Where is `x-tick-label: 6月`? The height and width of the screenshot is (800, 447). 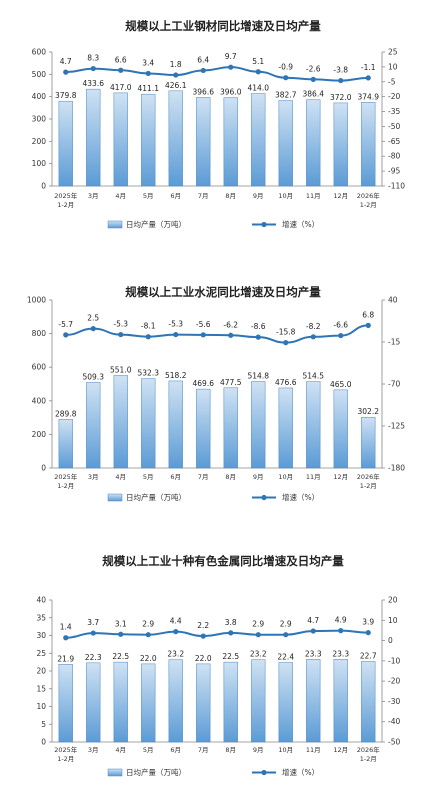 x-tick-label: 6月 is located at coordinates (175, 750).